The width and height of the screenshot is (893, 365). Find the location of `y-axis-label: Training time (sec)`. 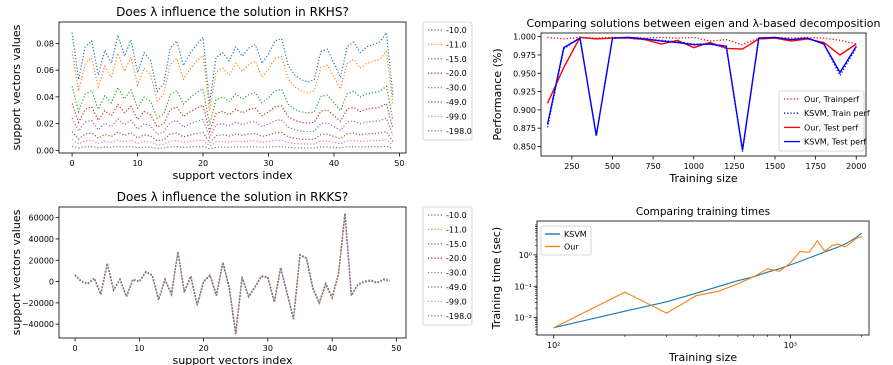

y-axis-label: Training time (sec) is located at coordinates (496, 278).